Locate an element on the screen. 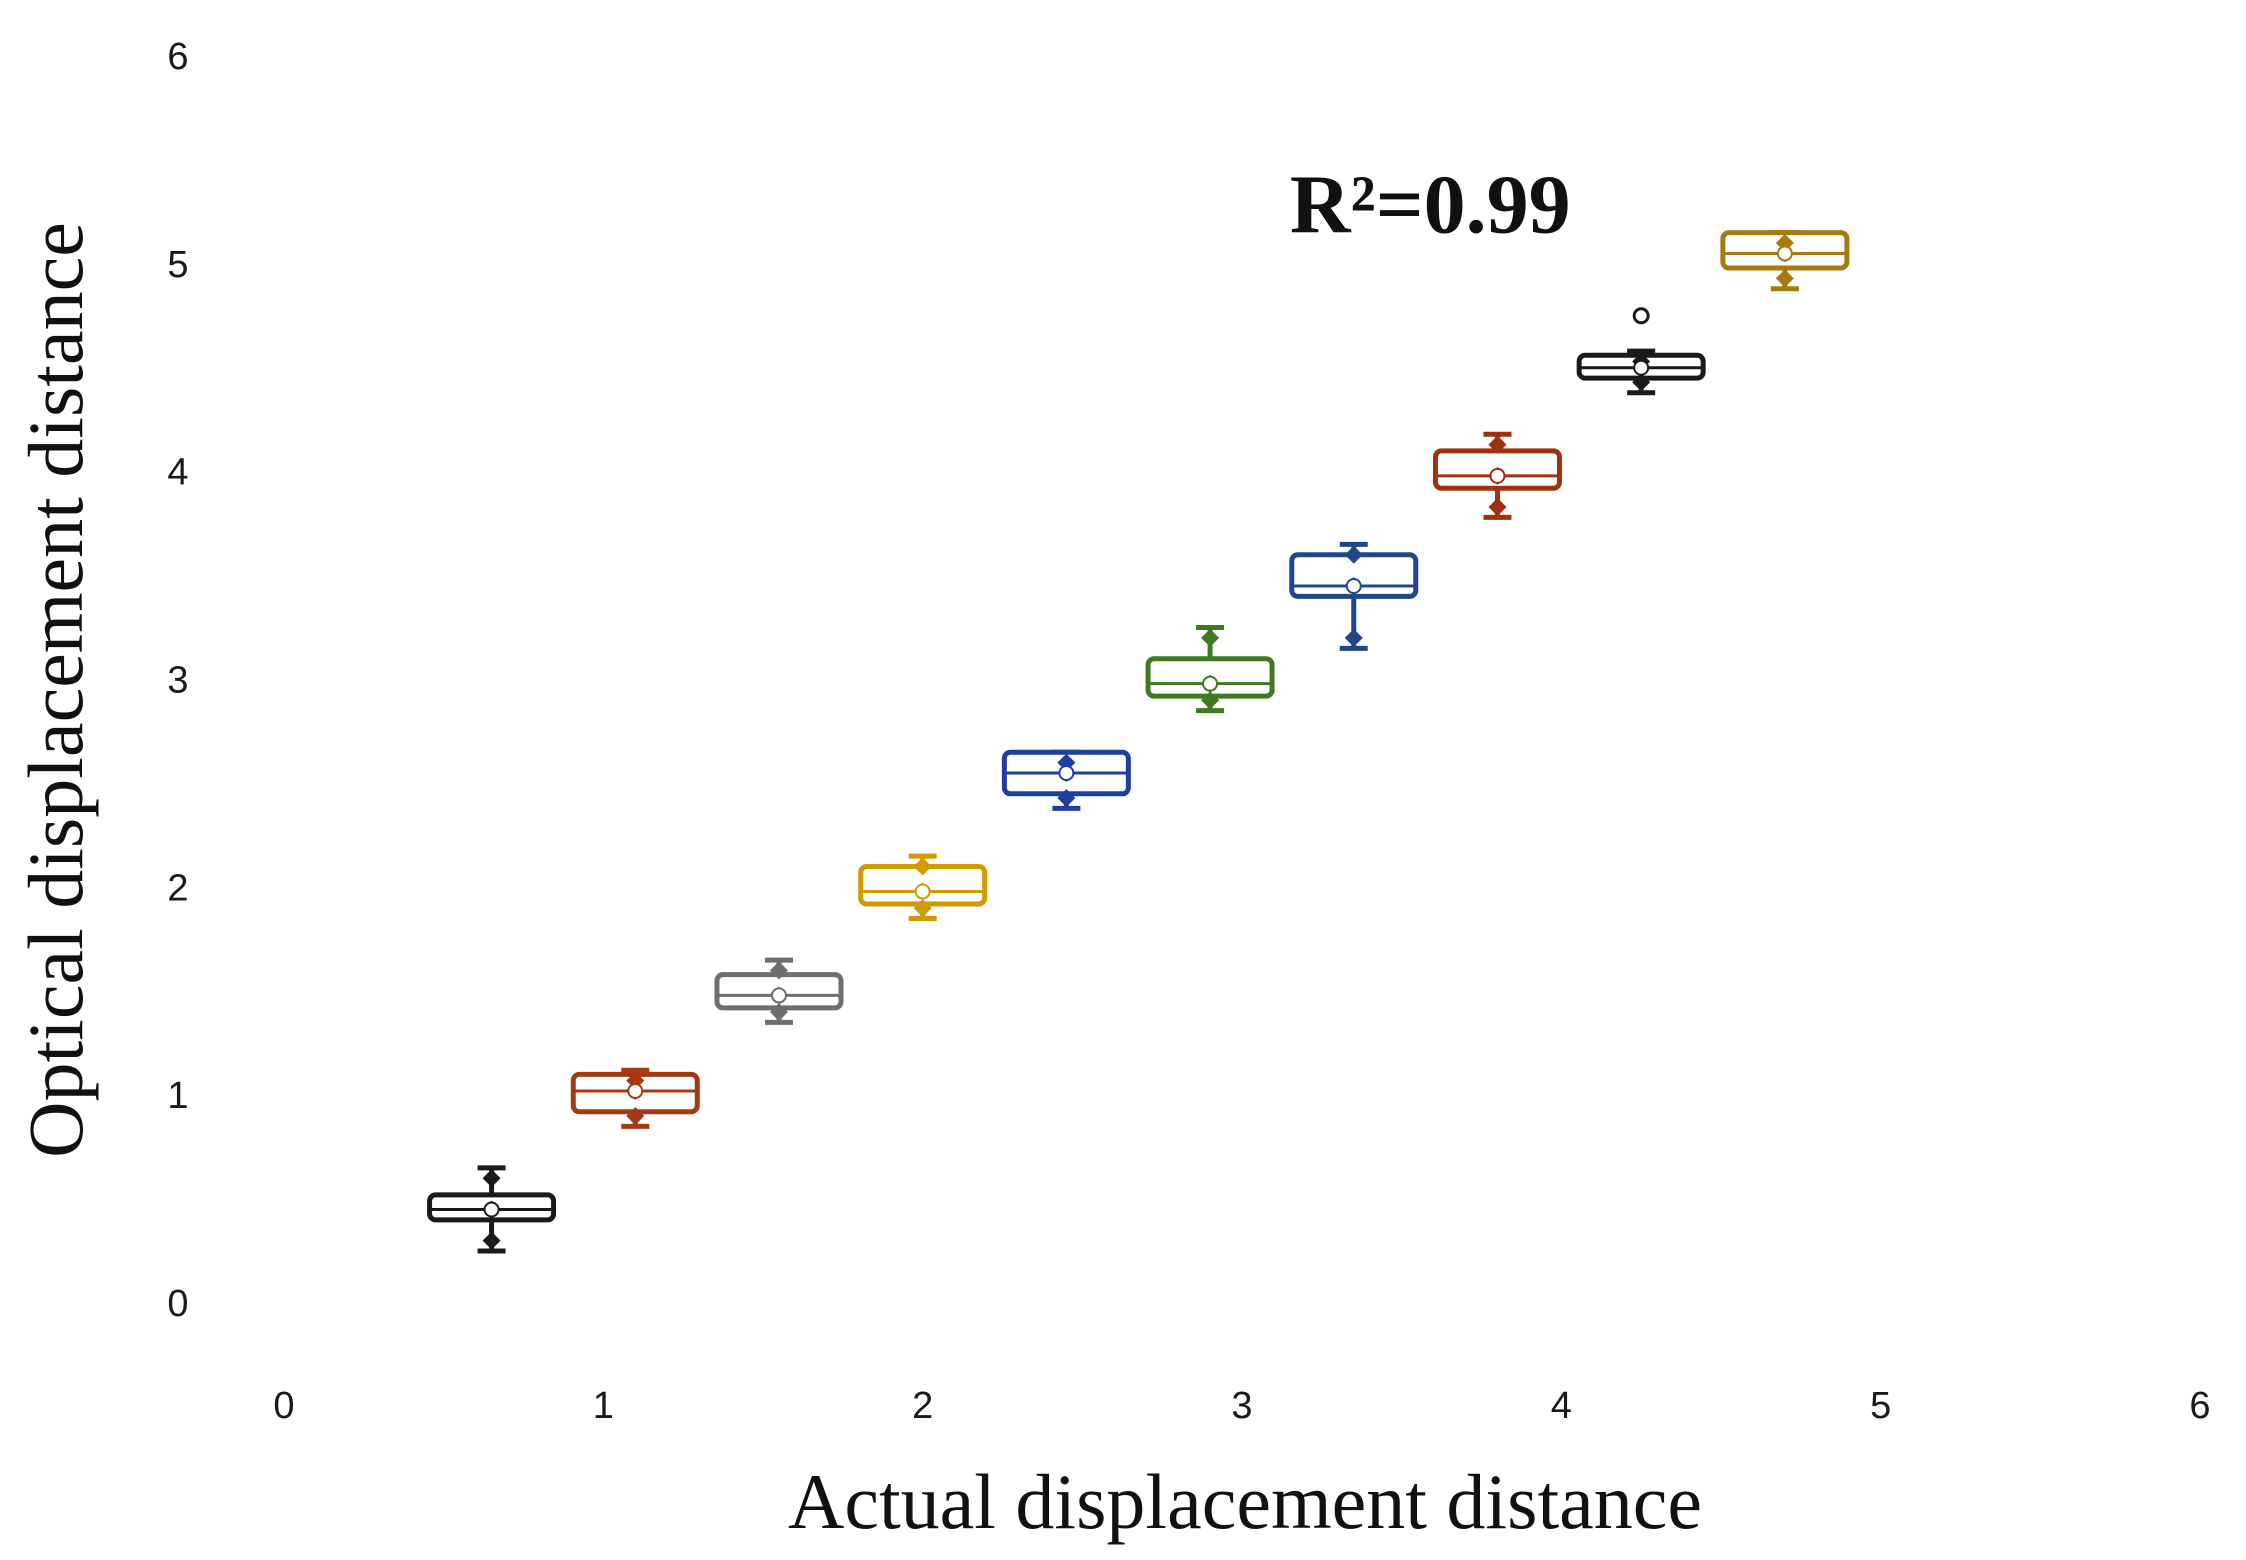 Image resolution: width=2246 pixels, height=1560 pixels. y-tick-label: 5 is located at coordinates (177, 265).